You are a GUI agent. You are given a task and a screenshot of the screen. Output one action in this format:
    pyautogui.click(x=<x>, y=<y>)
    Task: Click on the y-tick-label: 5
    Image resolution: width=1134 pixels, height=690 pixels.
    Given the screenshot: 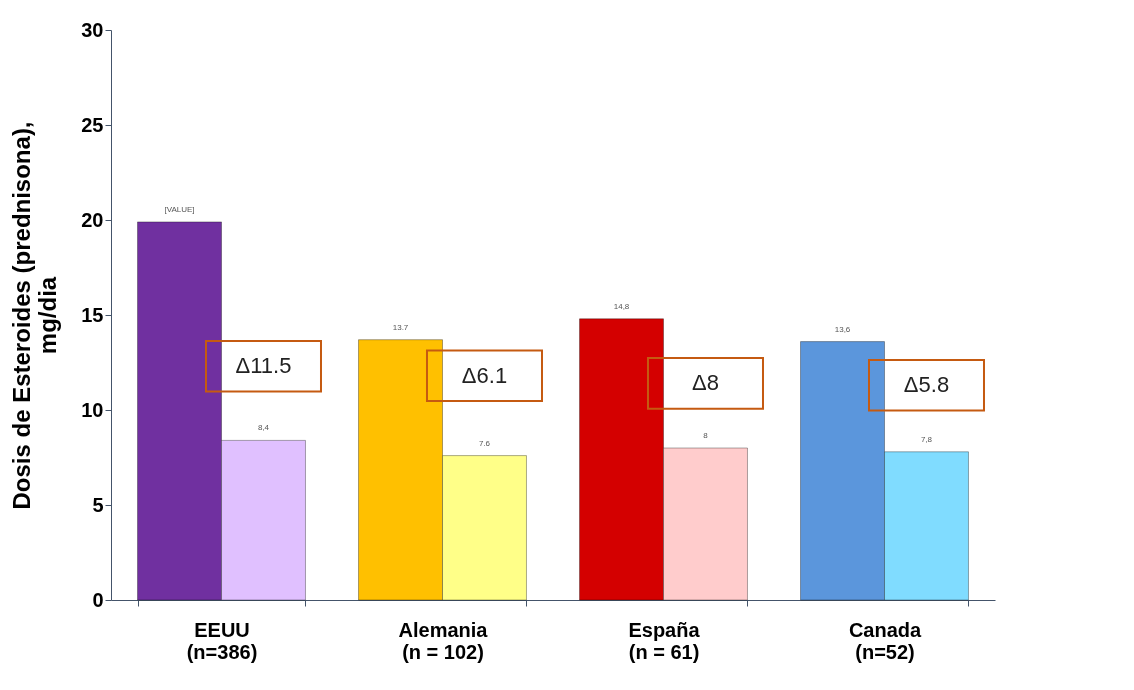 What is the action you would take?
    pyautogui.click(x=98, y=504)
    